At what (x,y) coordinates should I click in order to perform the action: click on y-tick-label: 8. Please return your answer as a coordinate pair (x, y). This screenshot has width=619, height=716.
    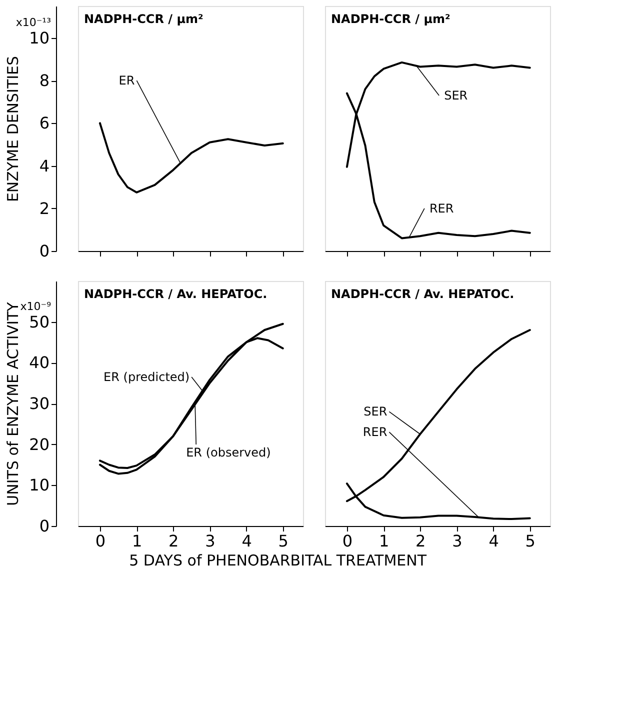
    Looking at the image, I should click on (44, 80).